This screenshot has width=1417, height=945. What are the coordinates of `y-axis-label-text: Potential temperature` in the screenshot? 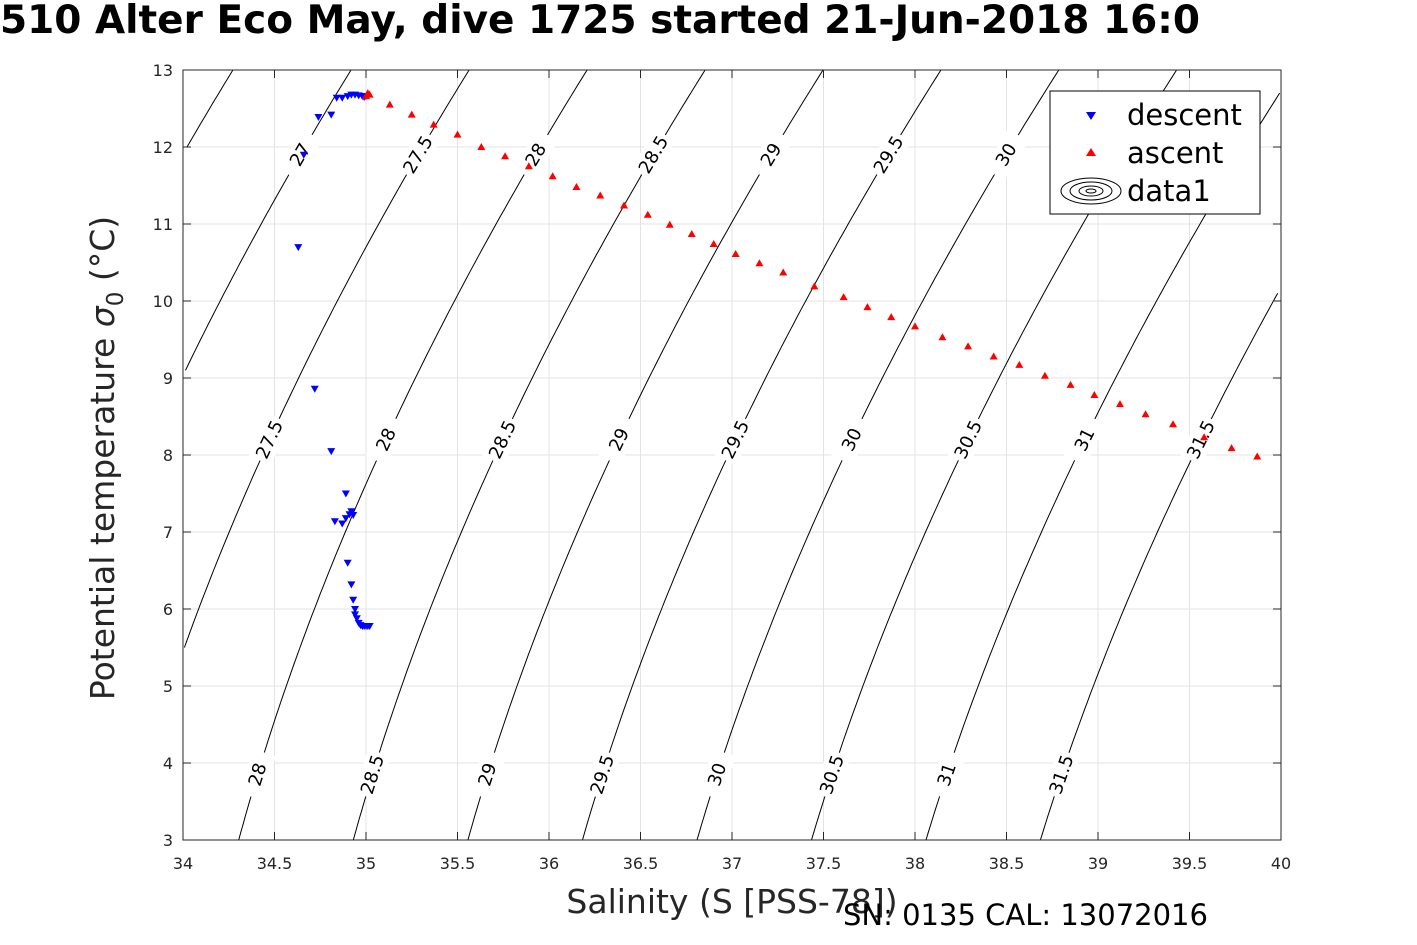 It's located at (102, 513).